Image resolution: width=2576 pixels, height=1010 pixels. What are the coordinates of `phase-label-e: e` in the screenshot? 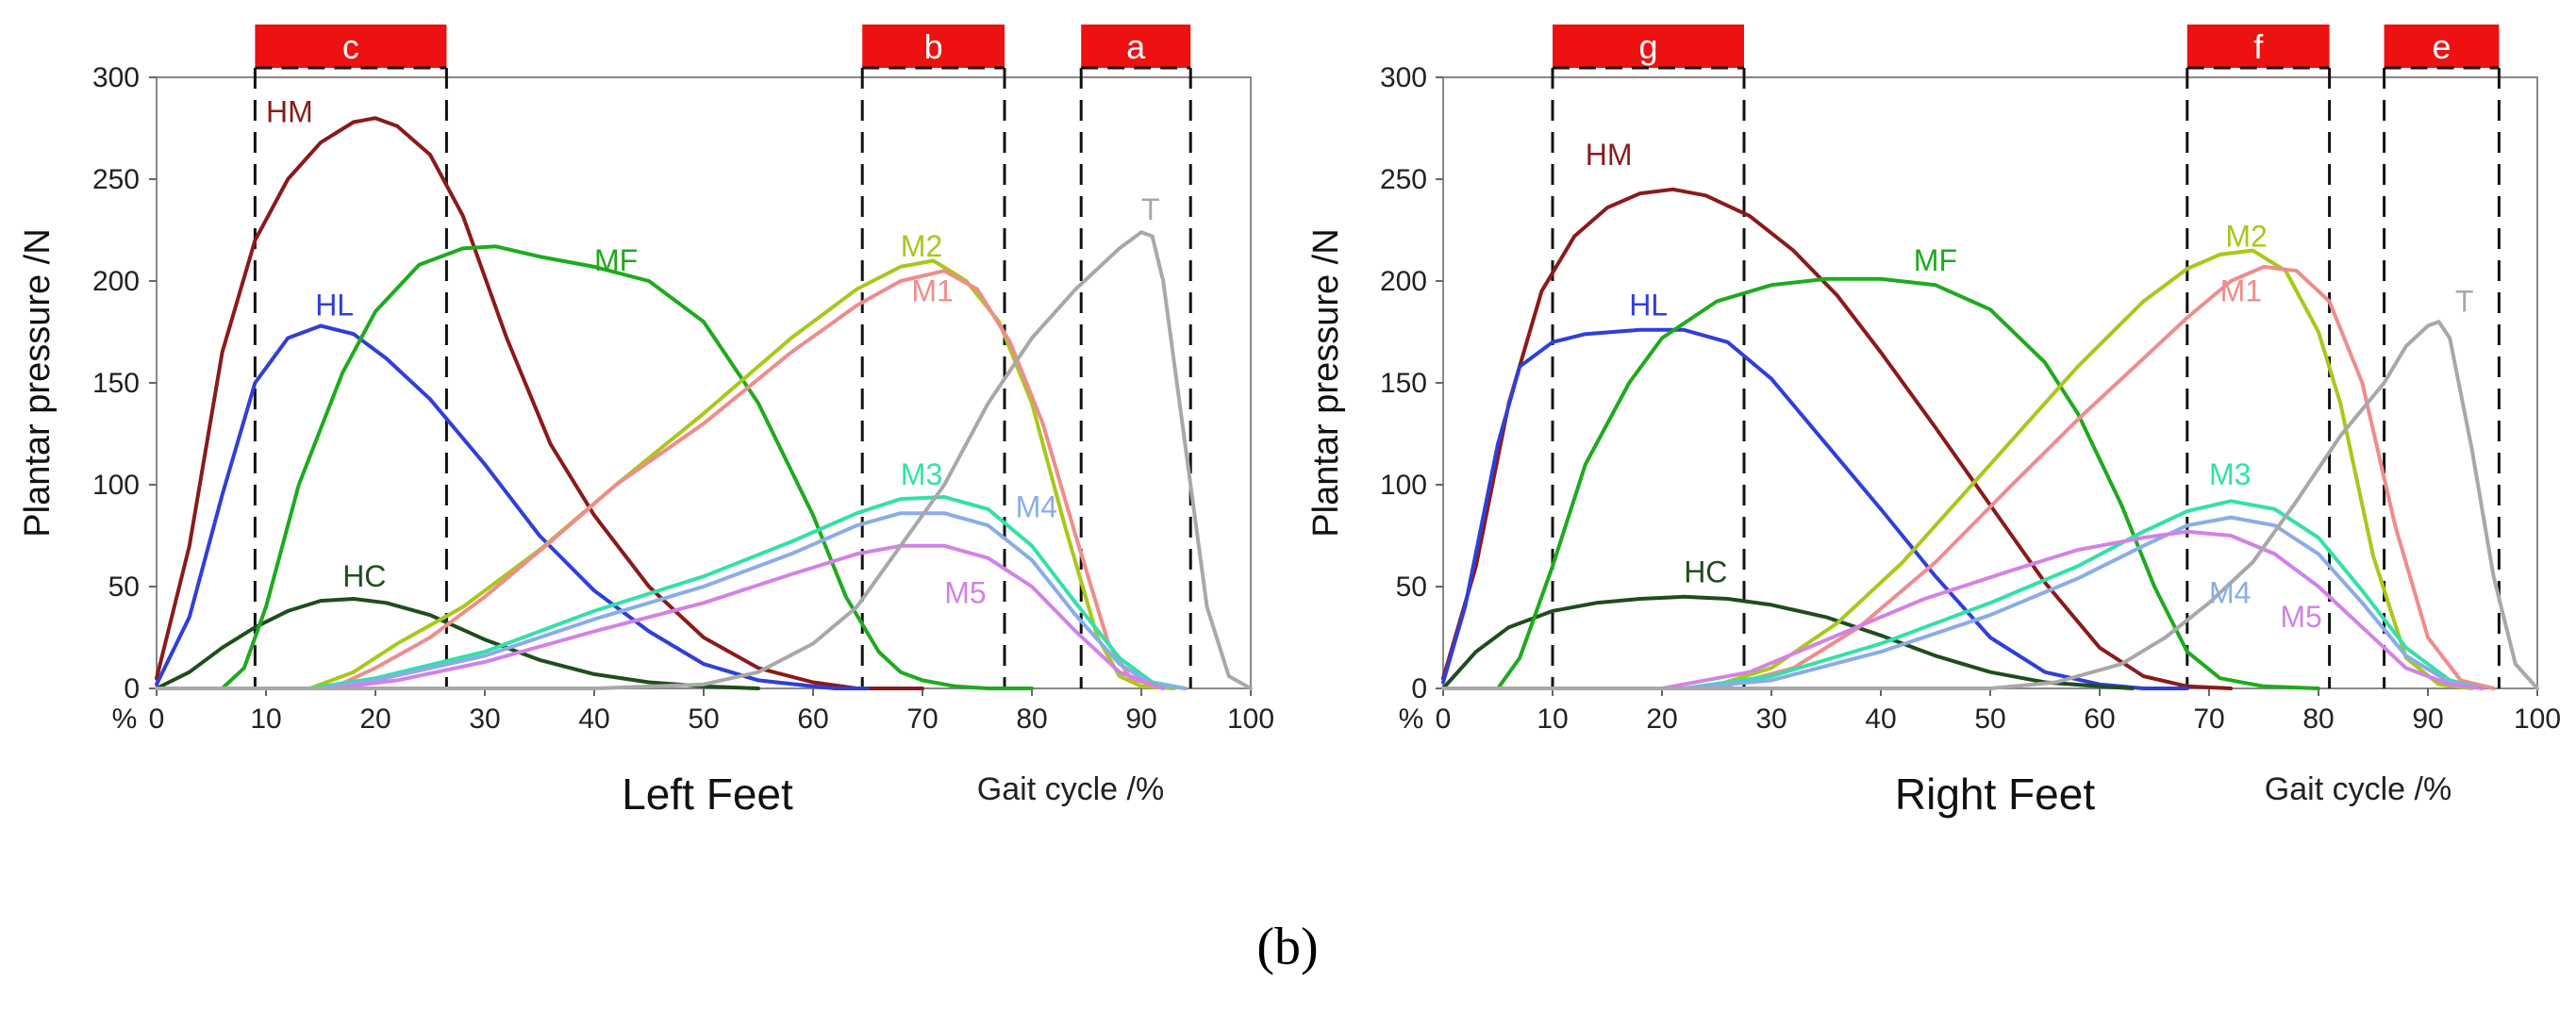 It's located at (2441, 47).